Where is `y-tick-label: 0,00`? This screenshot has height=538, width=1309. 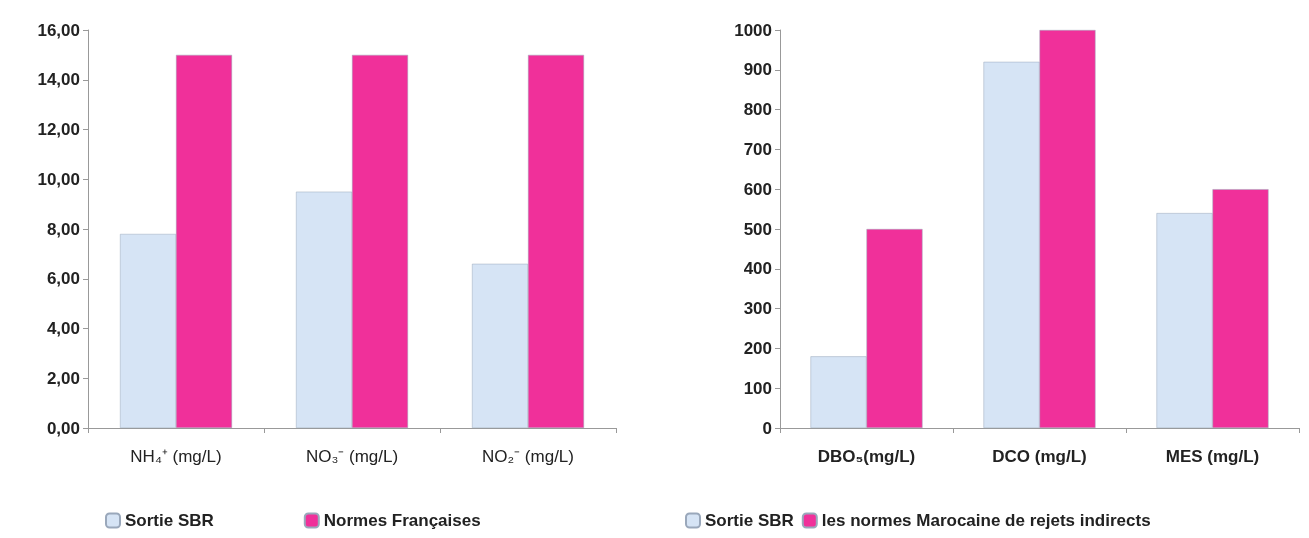 y-tick-label: 0,00 is located at coordinates (63, 428).